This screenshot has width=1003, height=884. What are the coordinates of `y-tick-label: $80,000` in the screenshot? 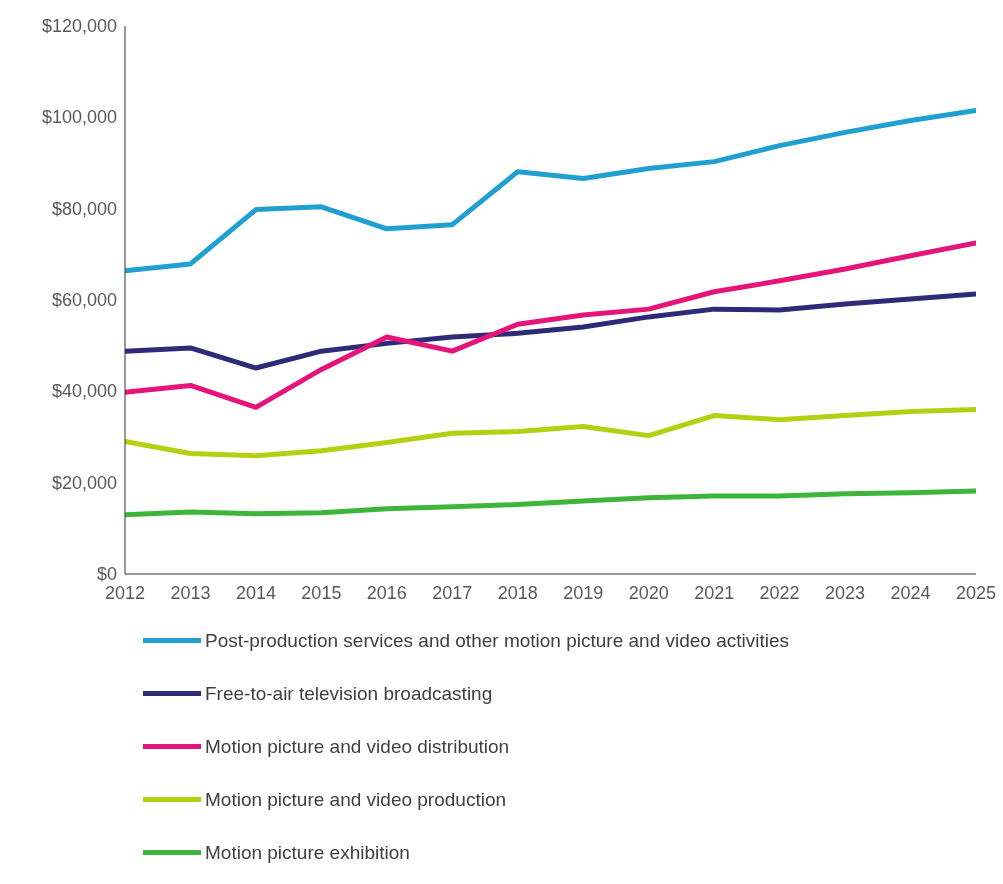 It's located at (84, 208).